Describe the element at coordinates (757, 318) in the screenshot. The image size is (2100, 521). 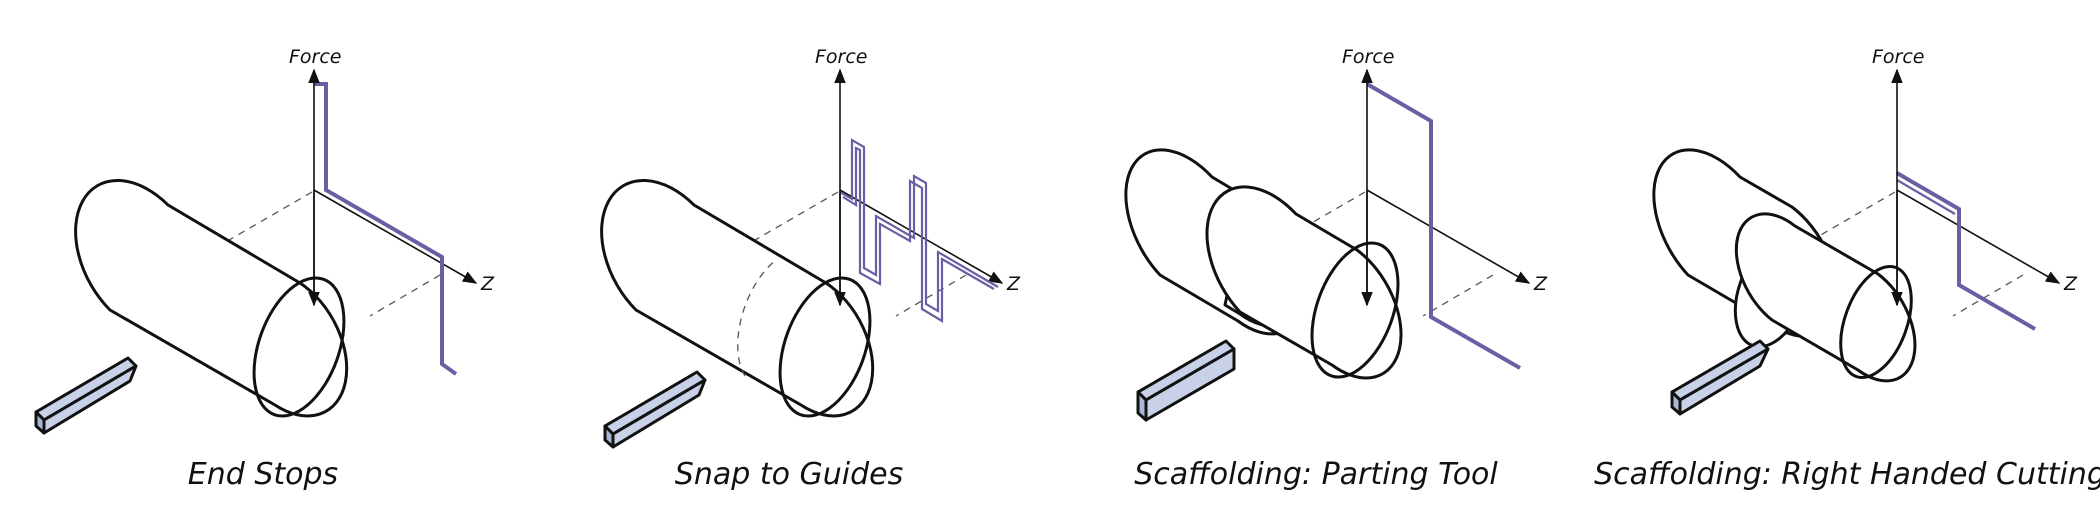
I see `guide-ring-dashed` at that location.